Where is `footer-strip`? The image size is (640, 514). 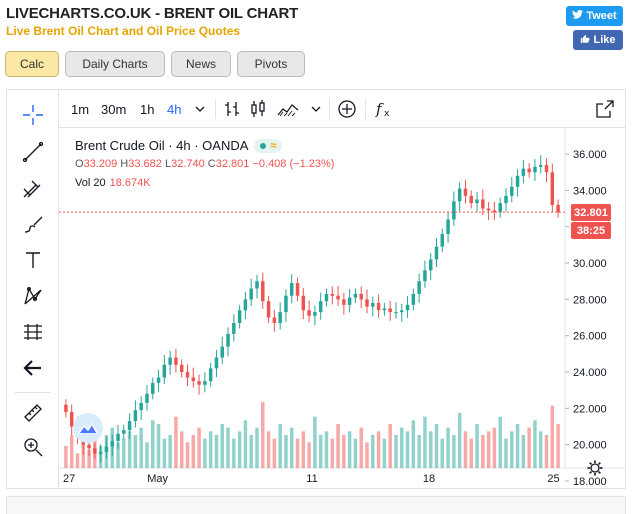 footer-strip is located at coordinates (316, 505).